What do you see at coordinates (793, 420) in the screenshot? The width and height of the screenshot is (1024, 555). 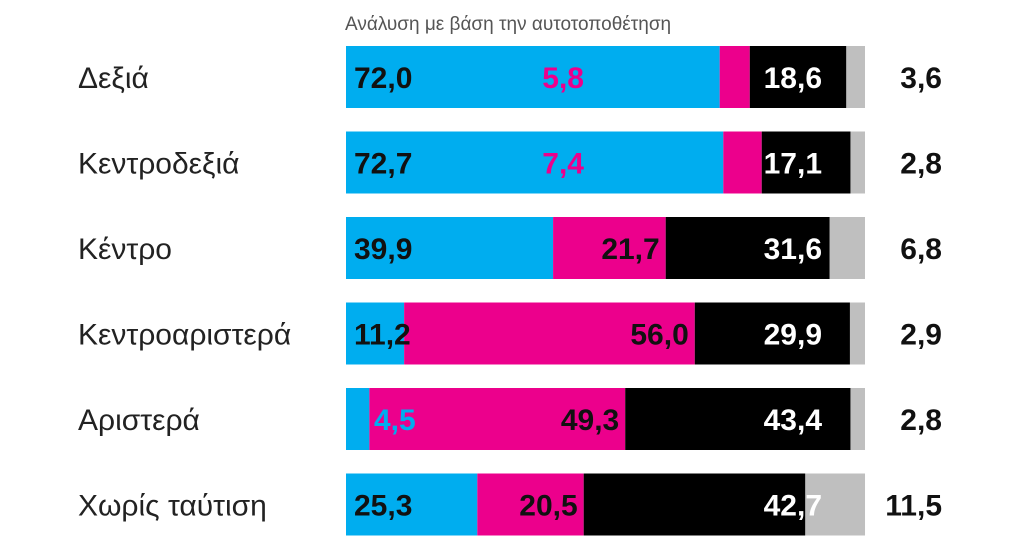 I see `value-label-black: 43,4` at bounding box center [793, 420].